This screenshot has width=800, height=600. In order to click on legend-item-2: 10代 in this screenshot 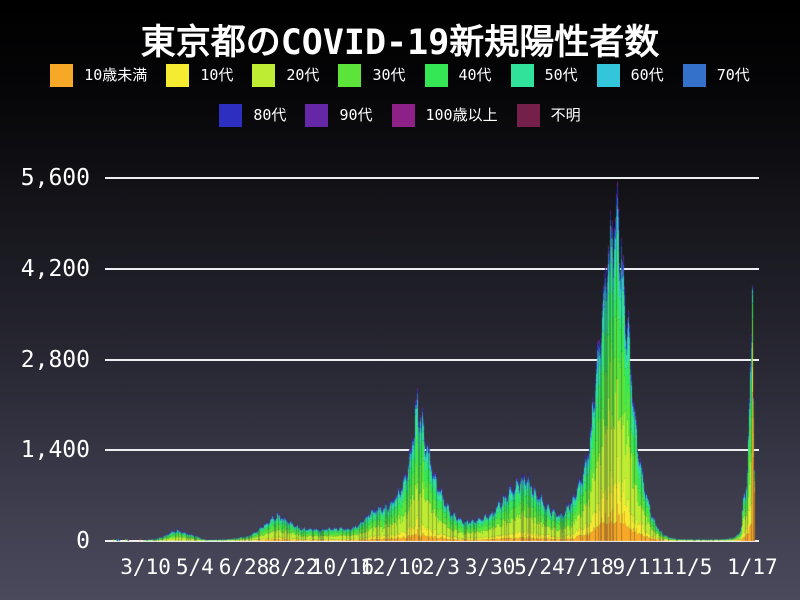, I will do `click(199, 75)`.